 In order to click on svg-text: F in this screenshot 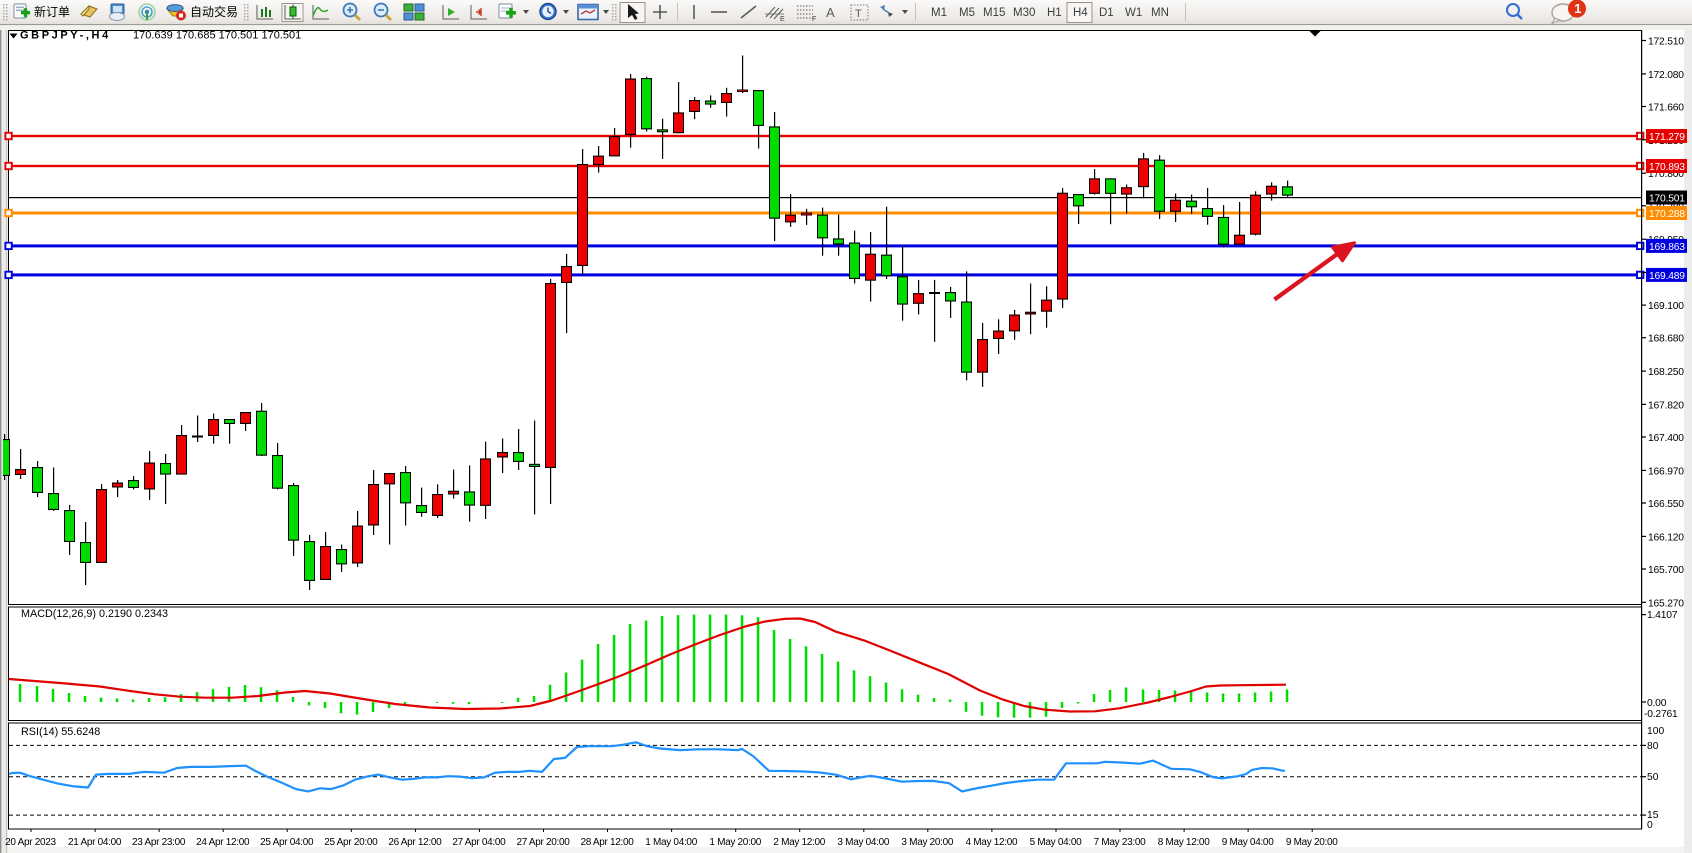, I will do `click(814, 19)`.